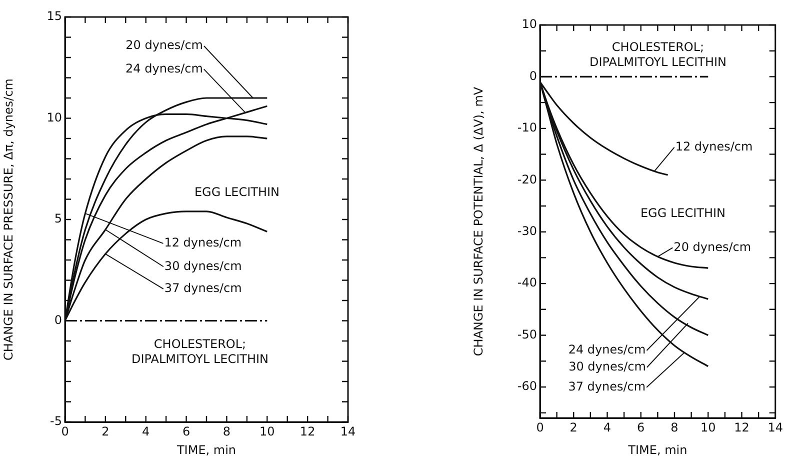 This screenshot has height=460, width=786. Describe the element at coordinates (58, 219) in the screenshot. I see `y-tick-label: 5` at that location.